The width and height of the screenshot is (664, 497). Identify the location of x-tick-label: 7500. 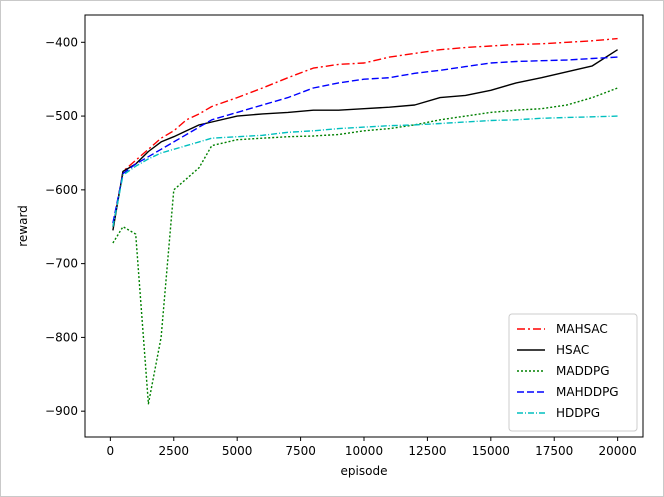
(300, 451).